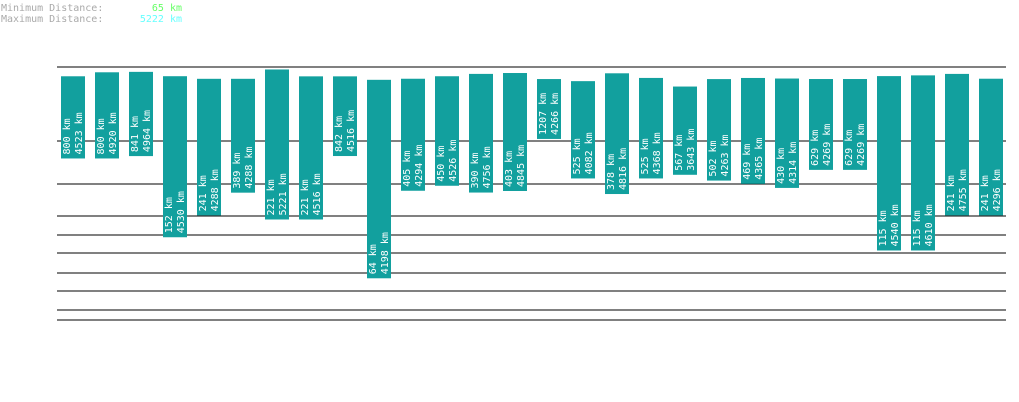  Describe the element at coordinates (623, 169) in the screenshot. I see `max-label: 4816 km` at that location.